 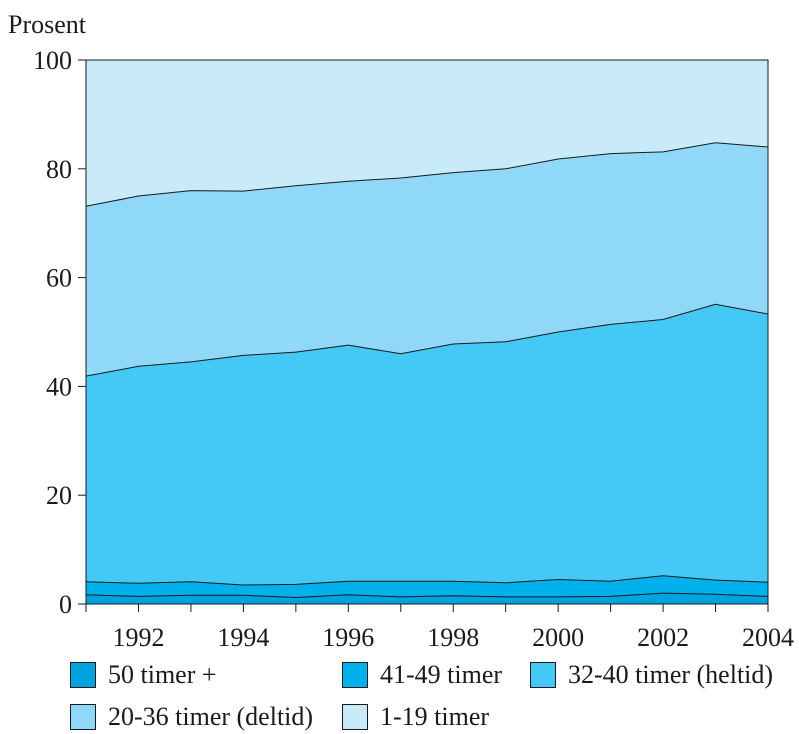 What do you see at coordinates (52, 60) in the screenshot?
I see `y-tick-label: 100` at bounding box center [52, 60].